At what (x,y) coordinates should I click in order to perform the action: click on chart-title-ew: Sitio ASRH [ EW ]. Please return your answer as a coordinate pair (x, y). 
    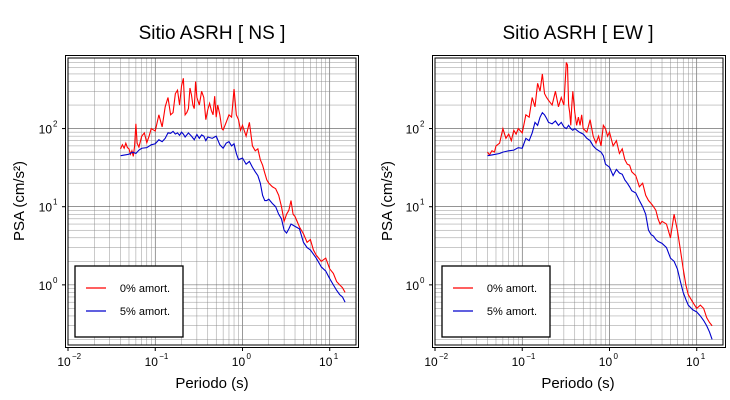
    Looking at the image, I should click on (578, 33).